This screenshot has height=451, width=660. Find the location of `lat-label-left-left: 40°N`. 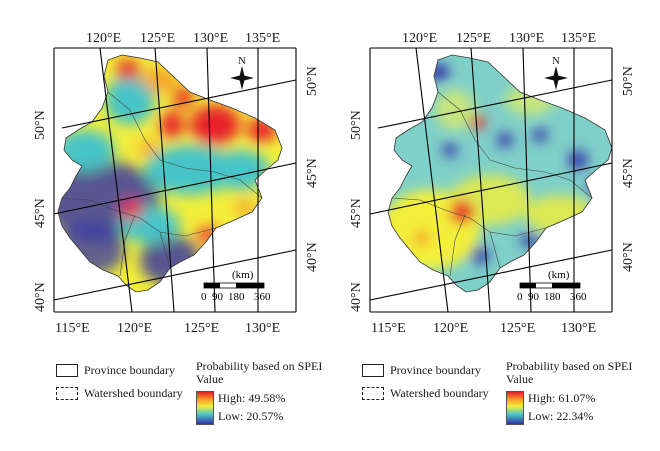

lat-label-left-left: 40°N is located at coordinates (40, 297).